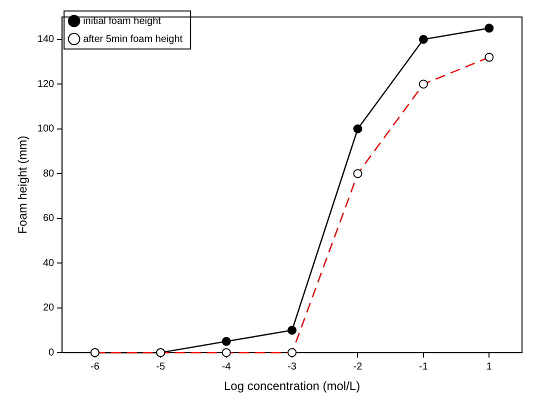 The image size is (536, 406). I want to click on x-axis-title: Log concentration (mol/L), so click(292, 386).